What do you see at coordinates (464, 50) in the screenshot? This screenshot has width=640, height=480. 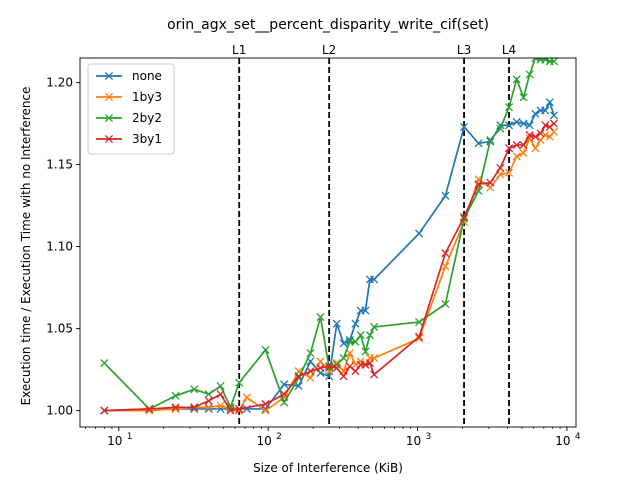 I see `vline-label-l3: L3` at bounding box center [464, 50].